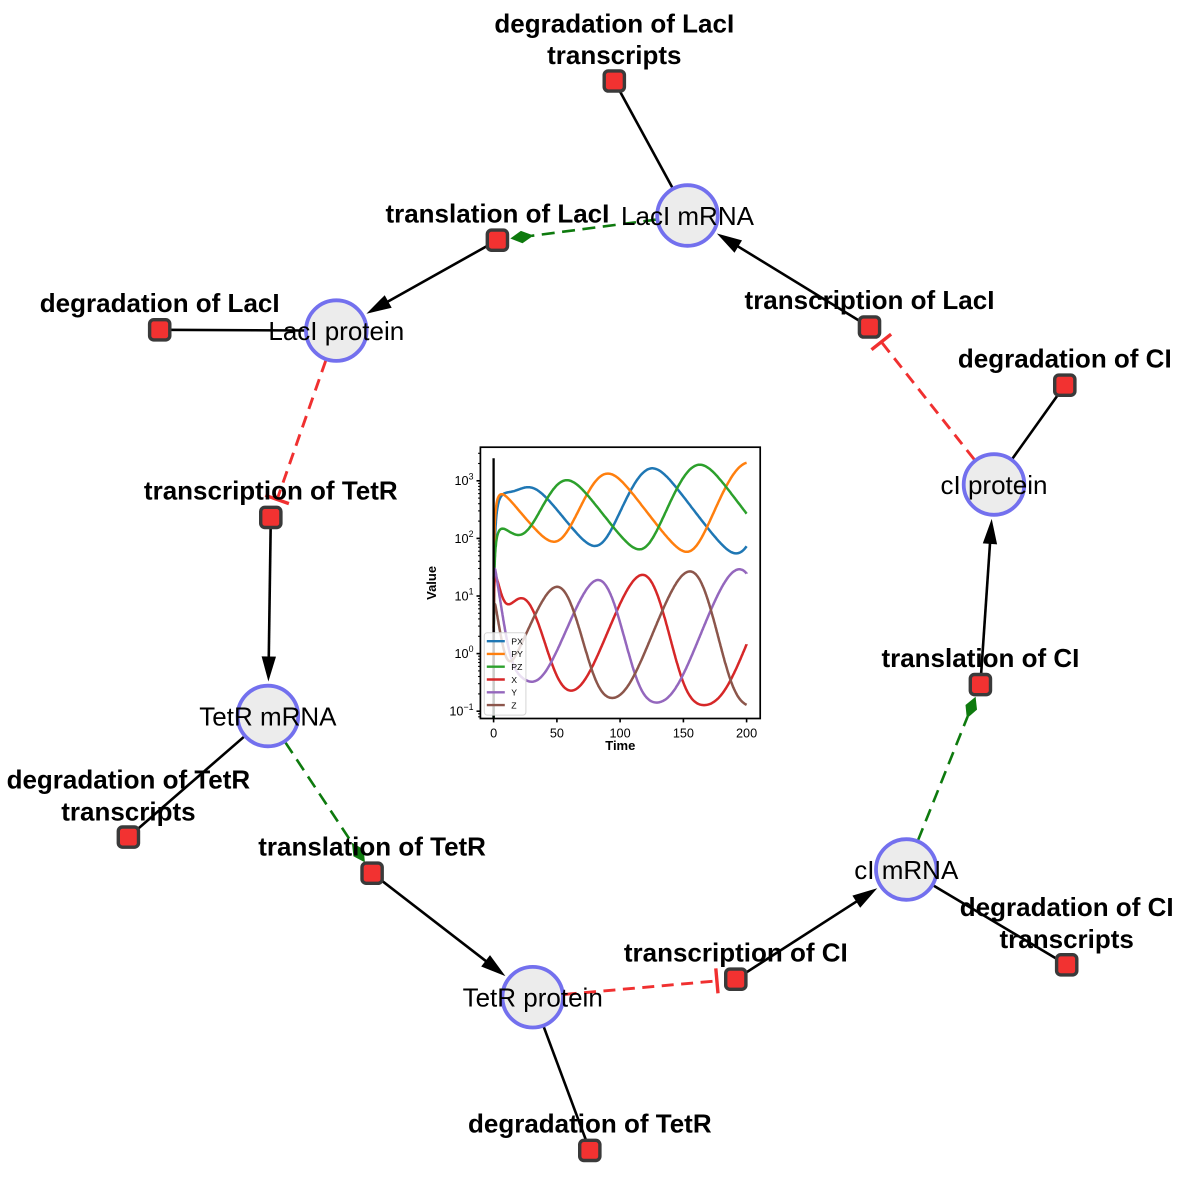  Describe the element at coordinates (980, 658) in the screenshot. I see `svg-text: translation of CI` at that location.